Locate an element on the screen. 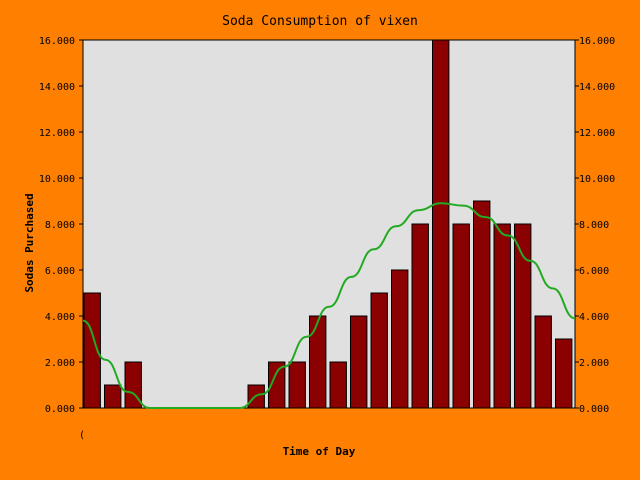 The height and width of the screenshot is (480, 640). x-axis-label: Time of Day is located at coordinates (319, 451).